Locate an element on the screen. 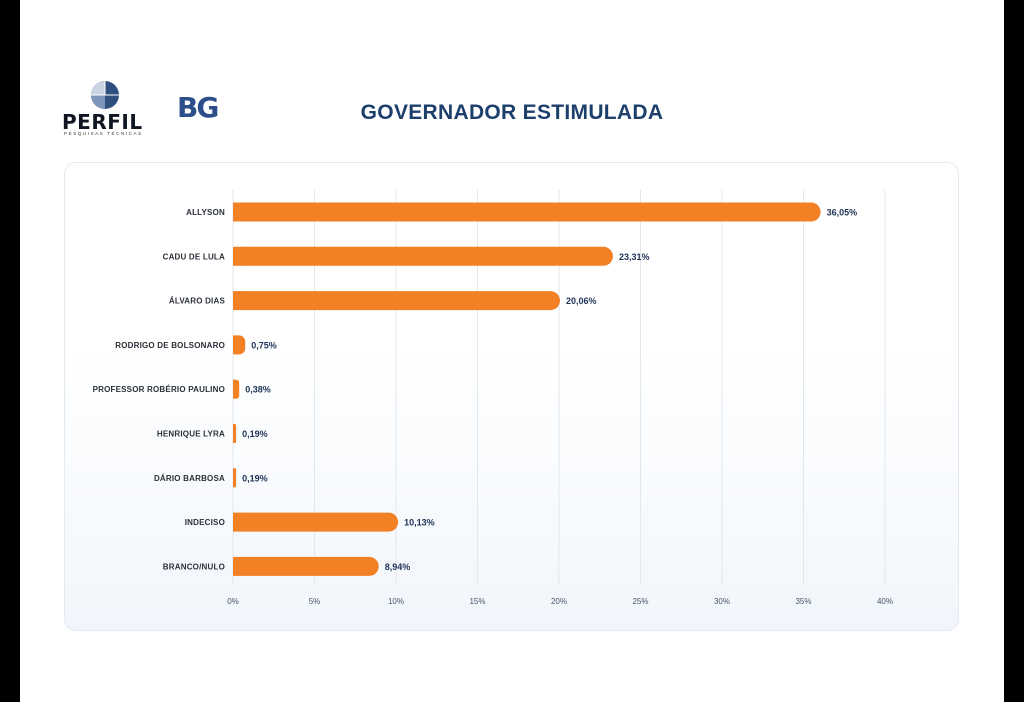 This screenshot has width=1024, height=702. category-label: DÁRIO BARBOSA is located at coordinates (189, 478).